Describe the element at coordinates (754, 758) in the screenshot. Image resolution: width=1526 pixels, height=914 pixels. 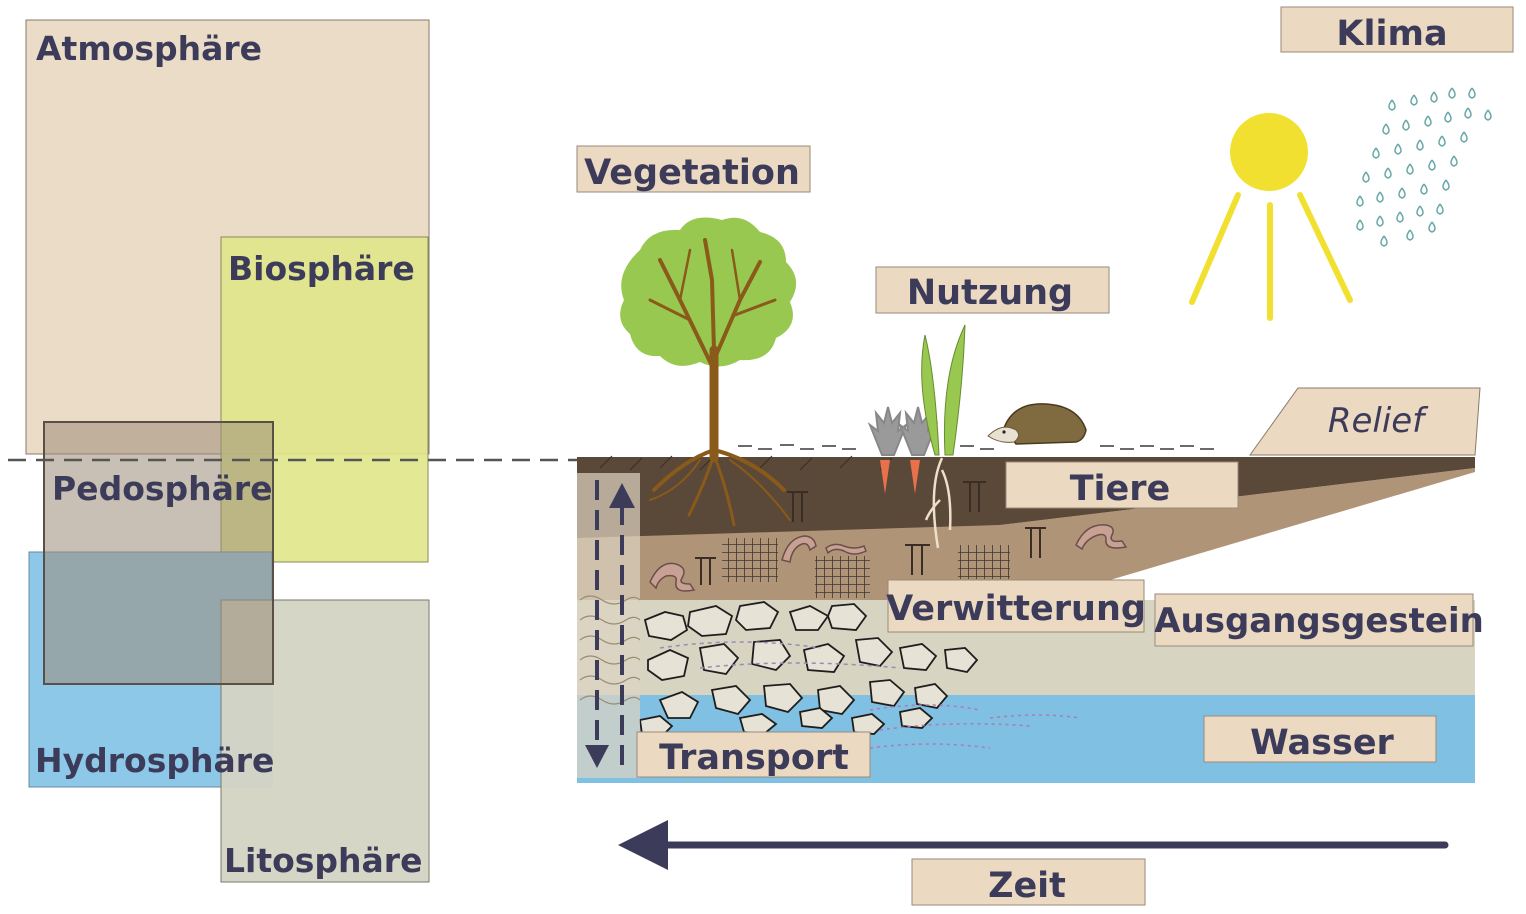
I see `transport-label: Transport` at that location.